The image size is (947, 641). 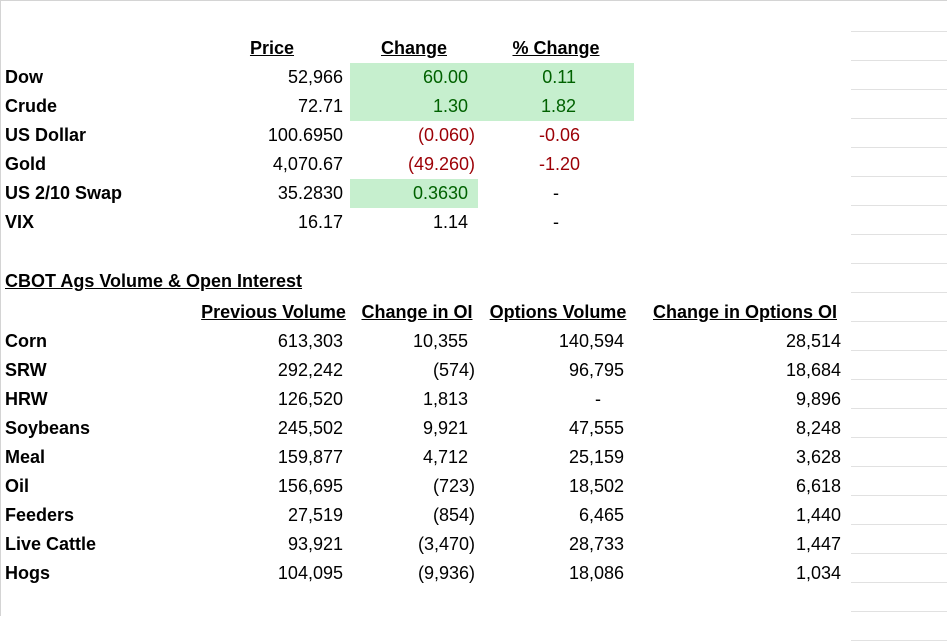 I want to click on cell-value: 18,502, so click(x=596, y=486).